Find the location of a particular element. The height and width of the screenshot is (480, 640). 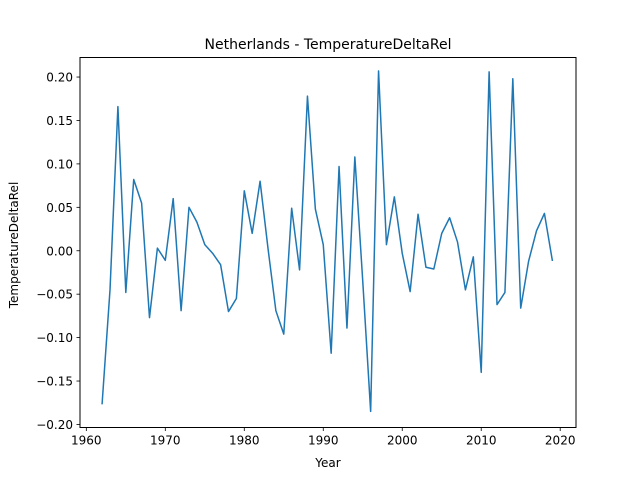

y-axis: −0.20 −0.15 −0.10 −0.05 0.00 0.05 0.10 0.15 0.20 is located at coordinates (58, 251).